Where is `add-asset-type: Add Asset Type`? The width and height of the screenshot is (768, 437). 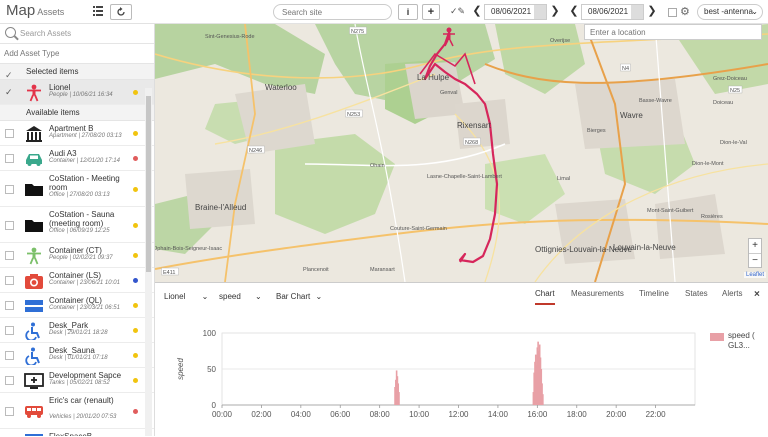
add-asset-type: Add Asset Type is located at coordinates (77, 54).